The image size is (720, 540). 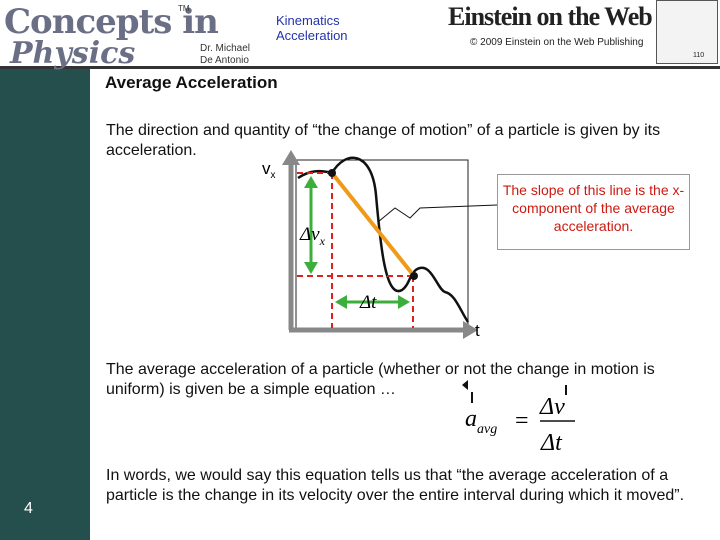 I want to click on page-code: 110, so click(x=699, y=55).